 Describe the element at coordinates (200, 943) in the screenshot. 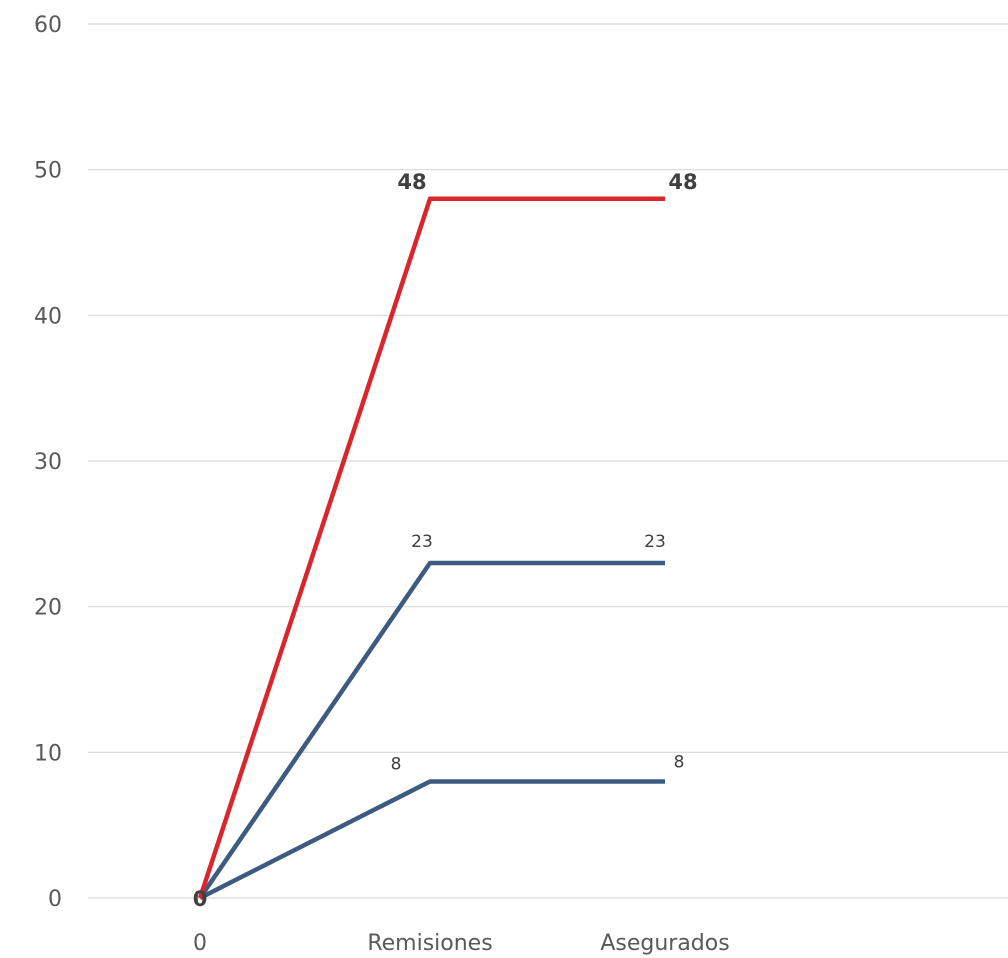

I see `x-category-label: 0` at that location.